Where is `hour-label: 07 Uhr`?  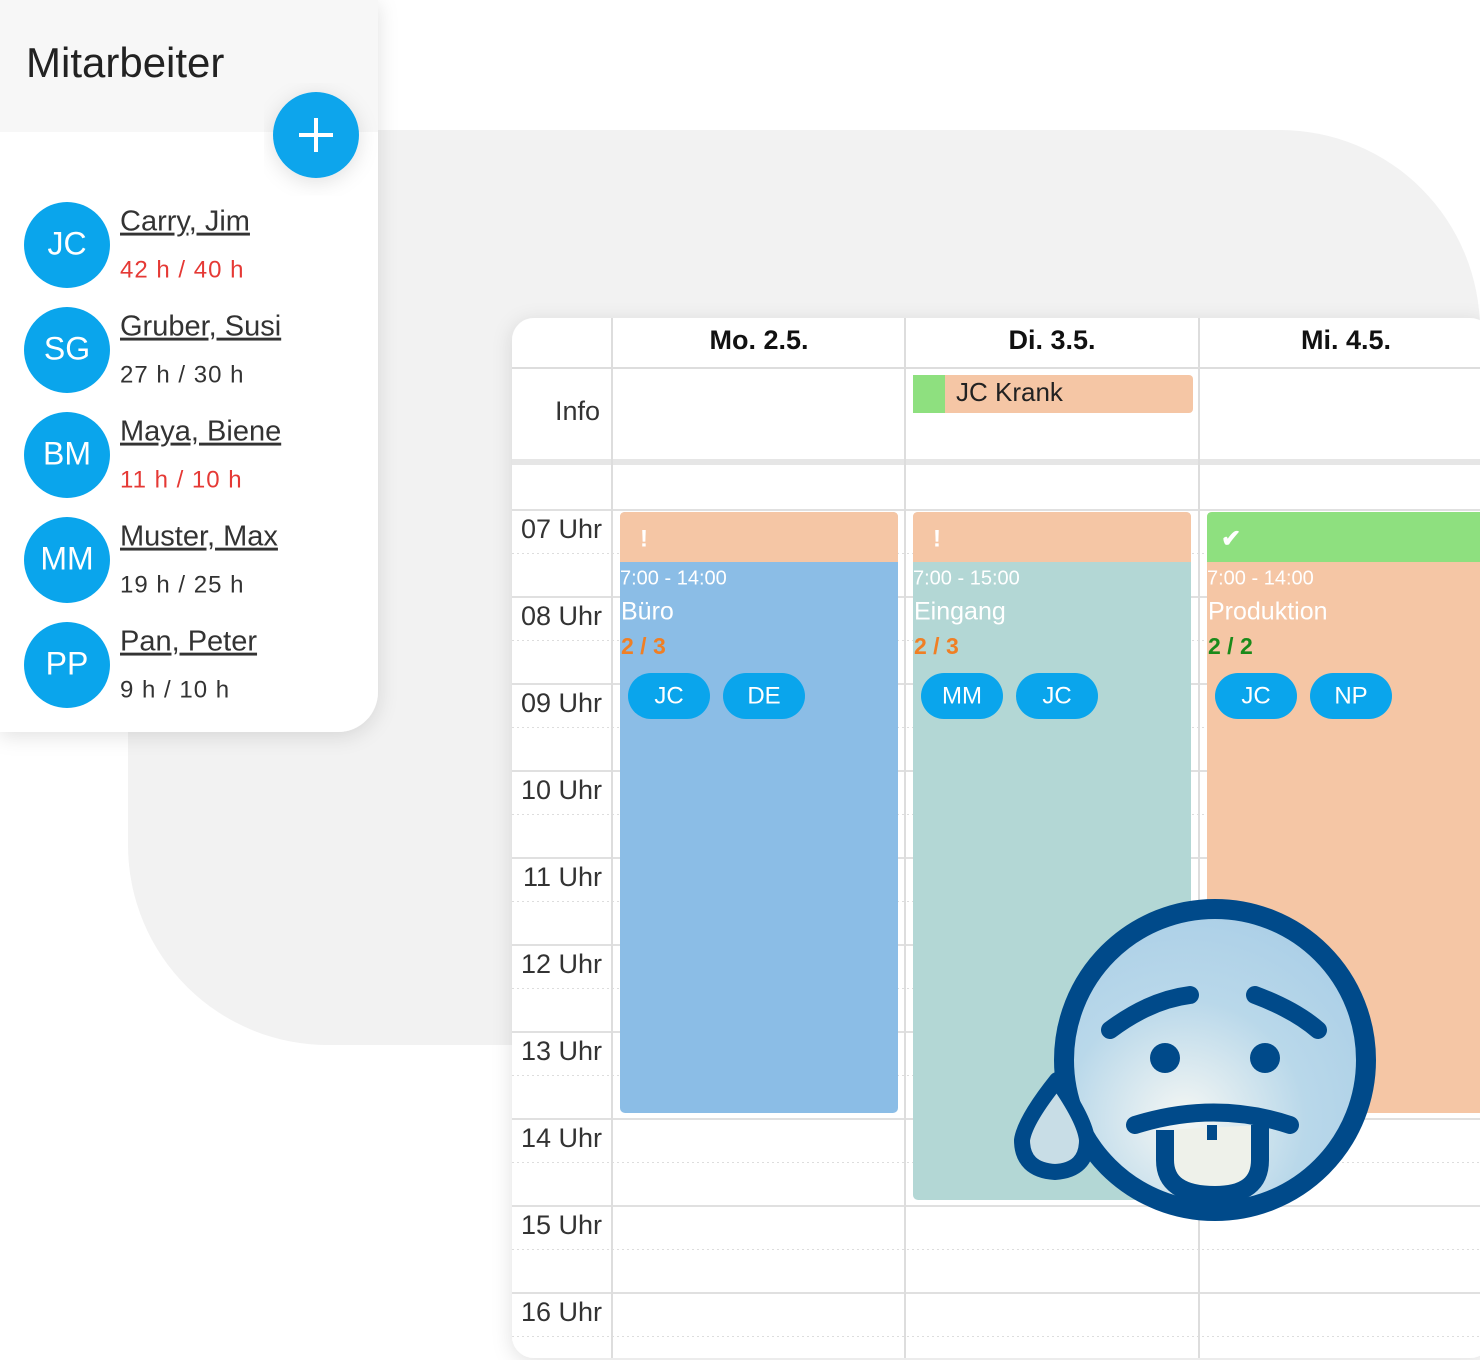 hour-label: 07 Uhr is located at coordinates (561, 529).